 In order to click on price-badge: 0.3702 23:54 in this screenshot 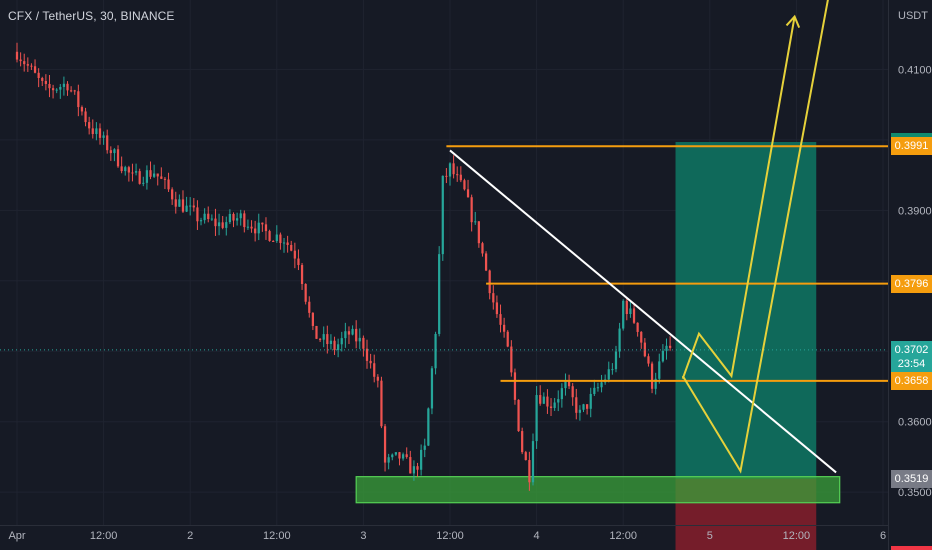, I will do `click(911, 356)`.